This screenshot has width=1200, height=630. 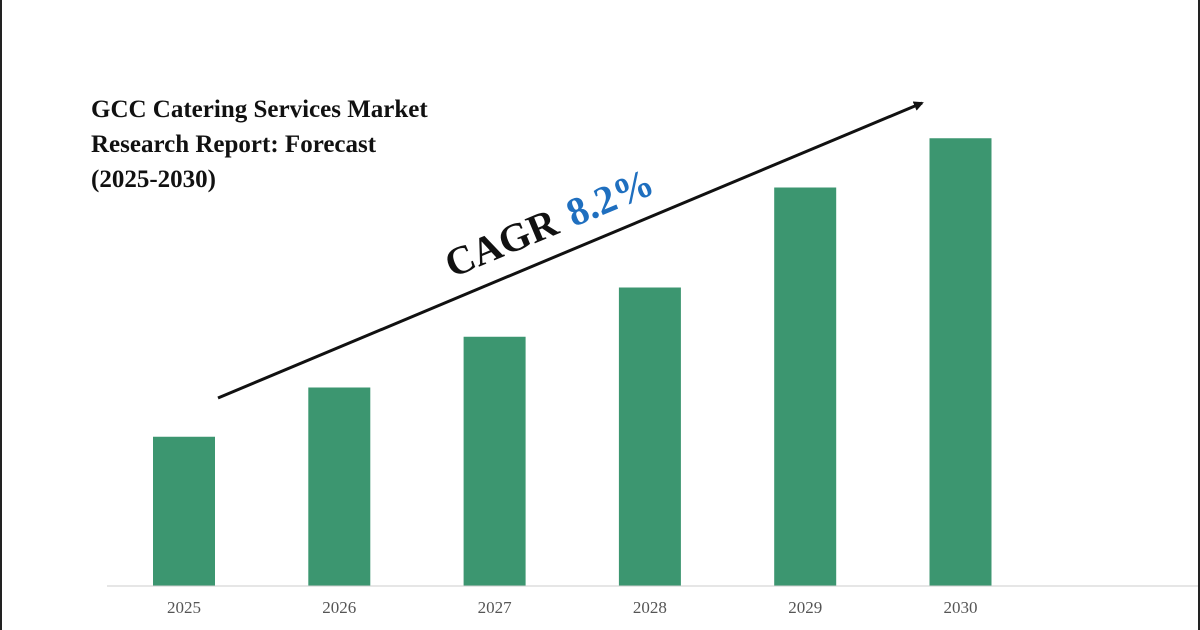 What do you see at coordinates (650, 607) in the screenshot?
I see `x-tick-2028: 2028` at bounding box center [650, 607].